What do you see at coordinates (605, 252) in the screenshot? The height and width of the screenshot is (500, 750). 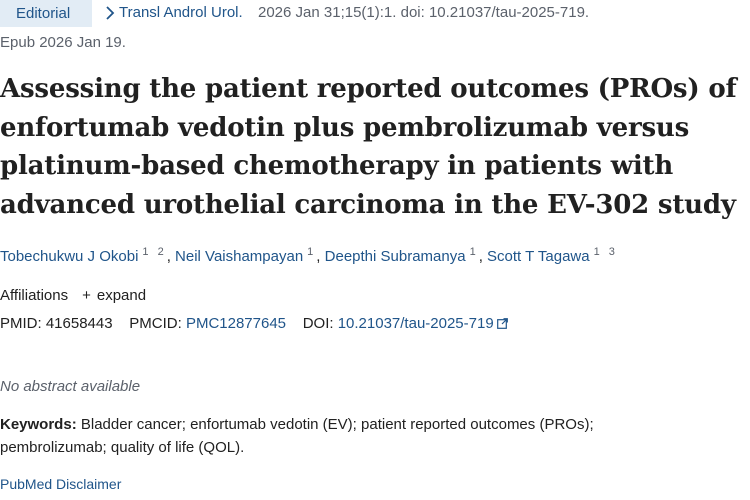 I see `affiliation-refs: 1 3` at bounding box center [605, 252].